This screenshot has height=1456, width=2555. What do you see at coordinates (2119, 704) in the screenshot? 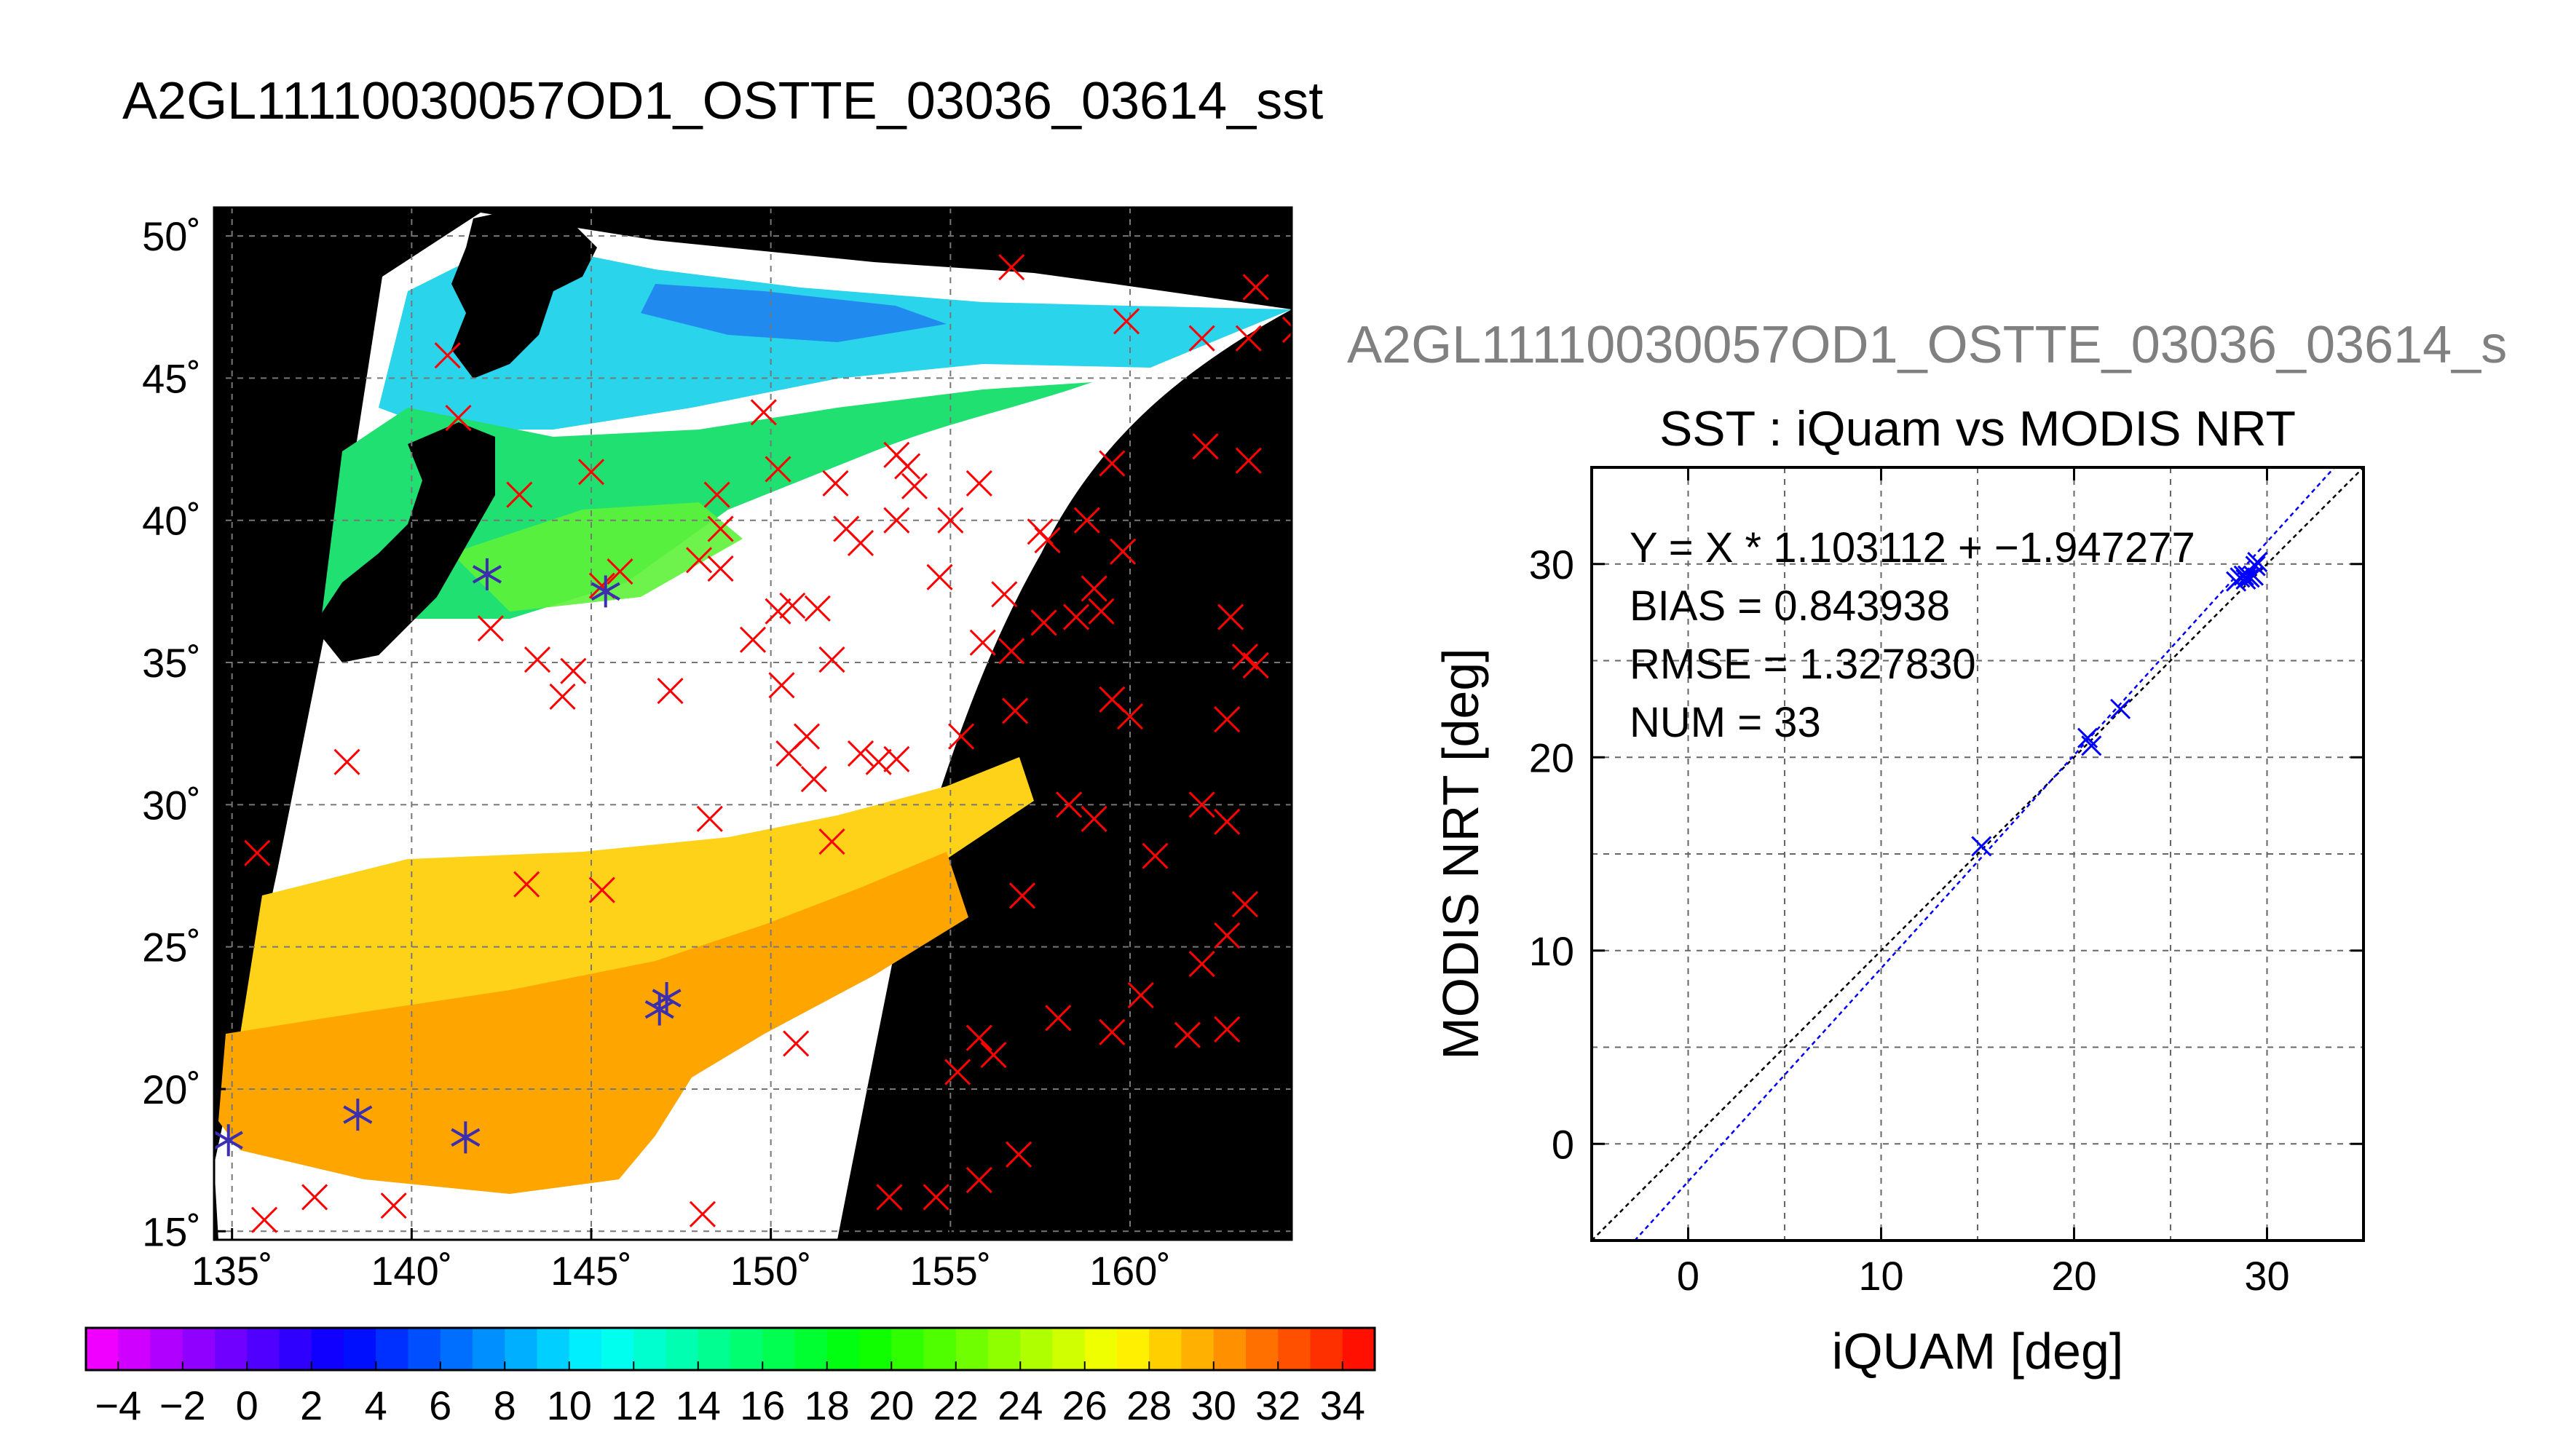
I see `scatter-points` at bounding box center [2119, 704].